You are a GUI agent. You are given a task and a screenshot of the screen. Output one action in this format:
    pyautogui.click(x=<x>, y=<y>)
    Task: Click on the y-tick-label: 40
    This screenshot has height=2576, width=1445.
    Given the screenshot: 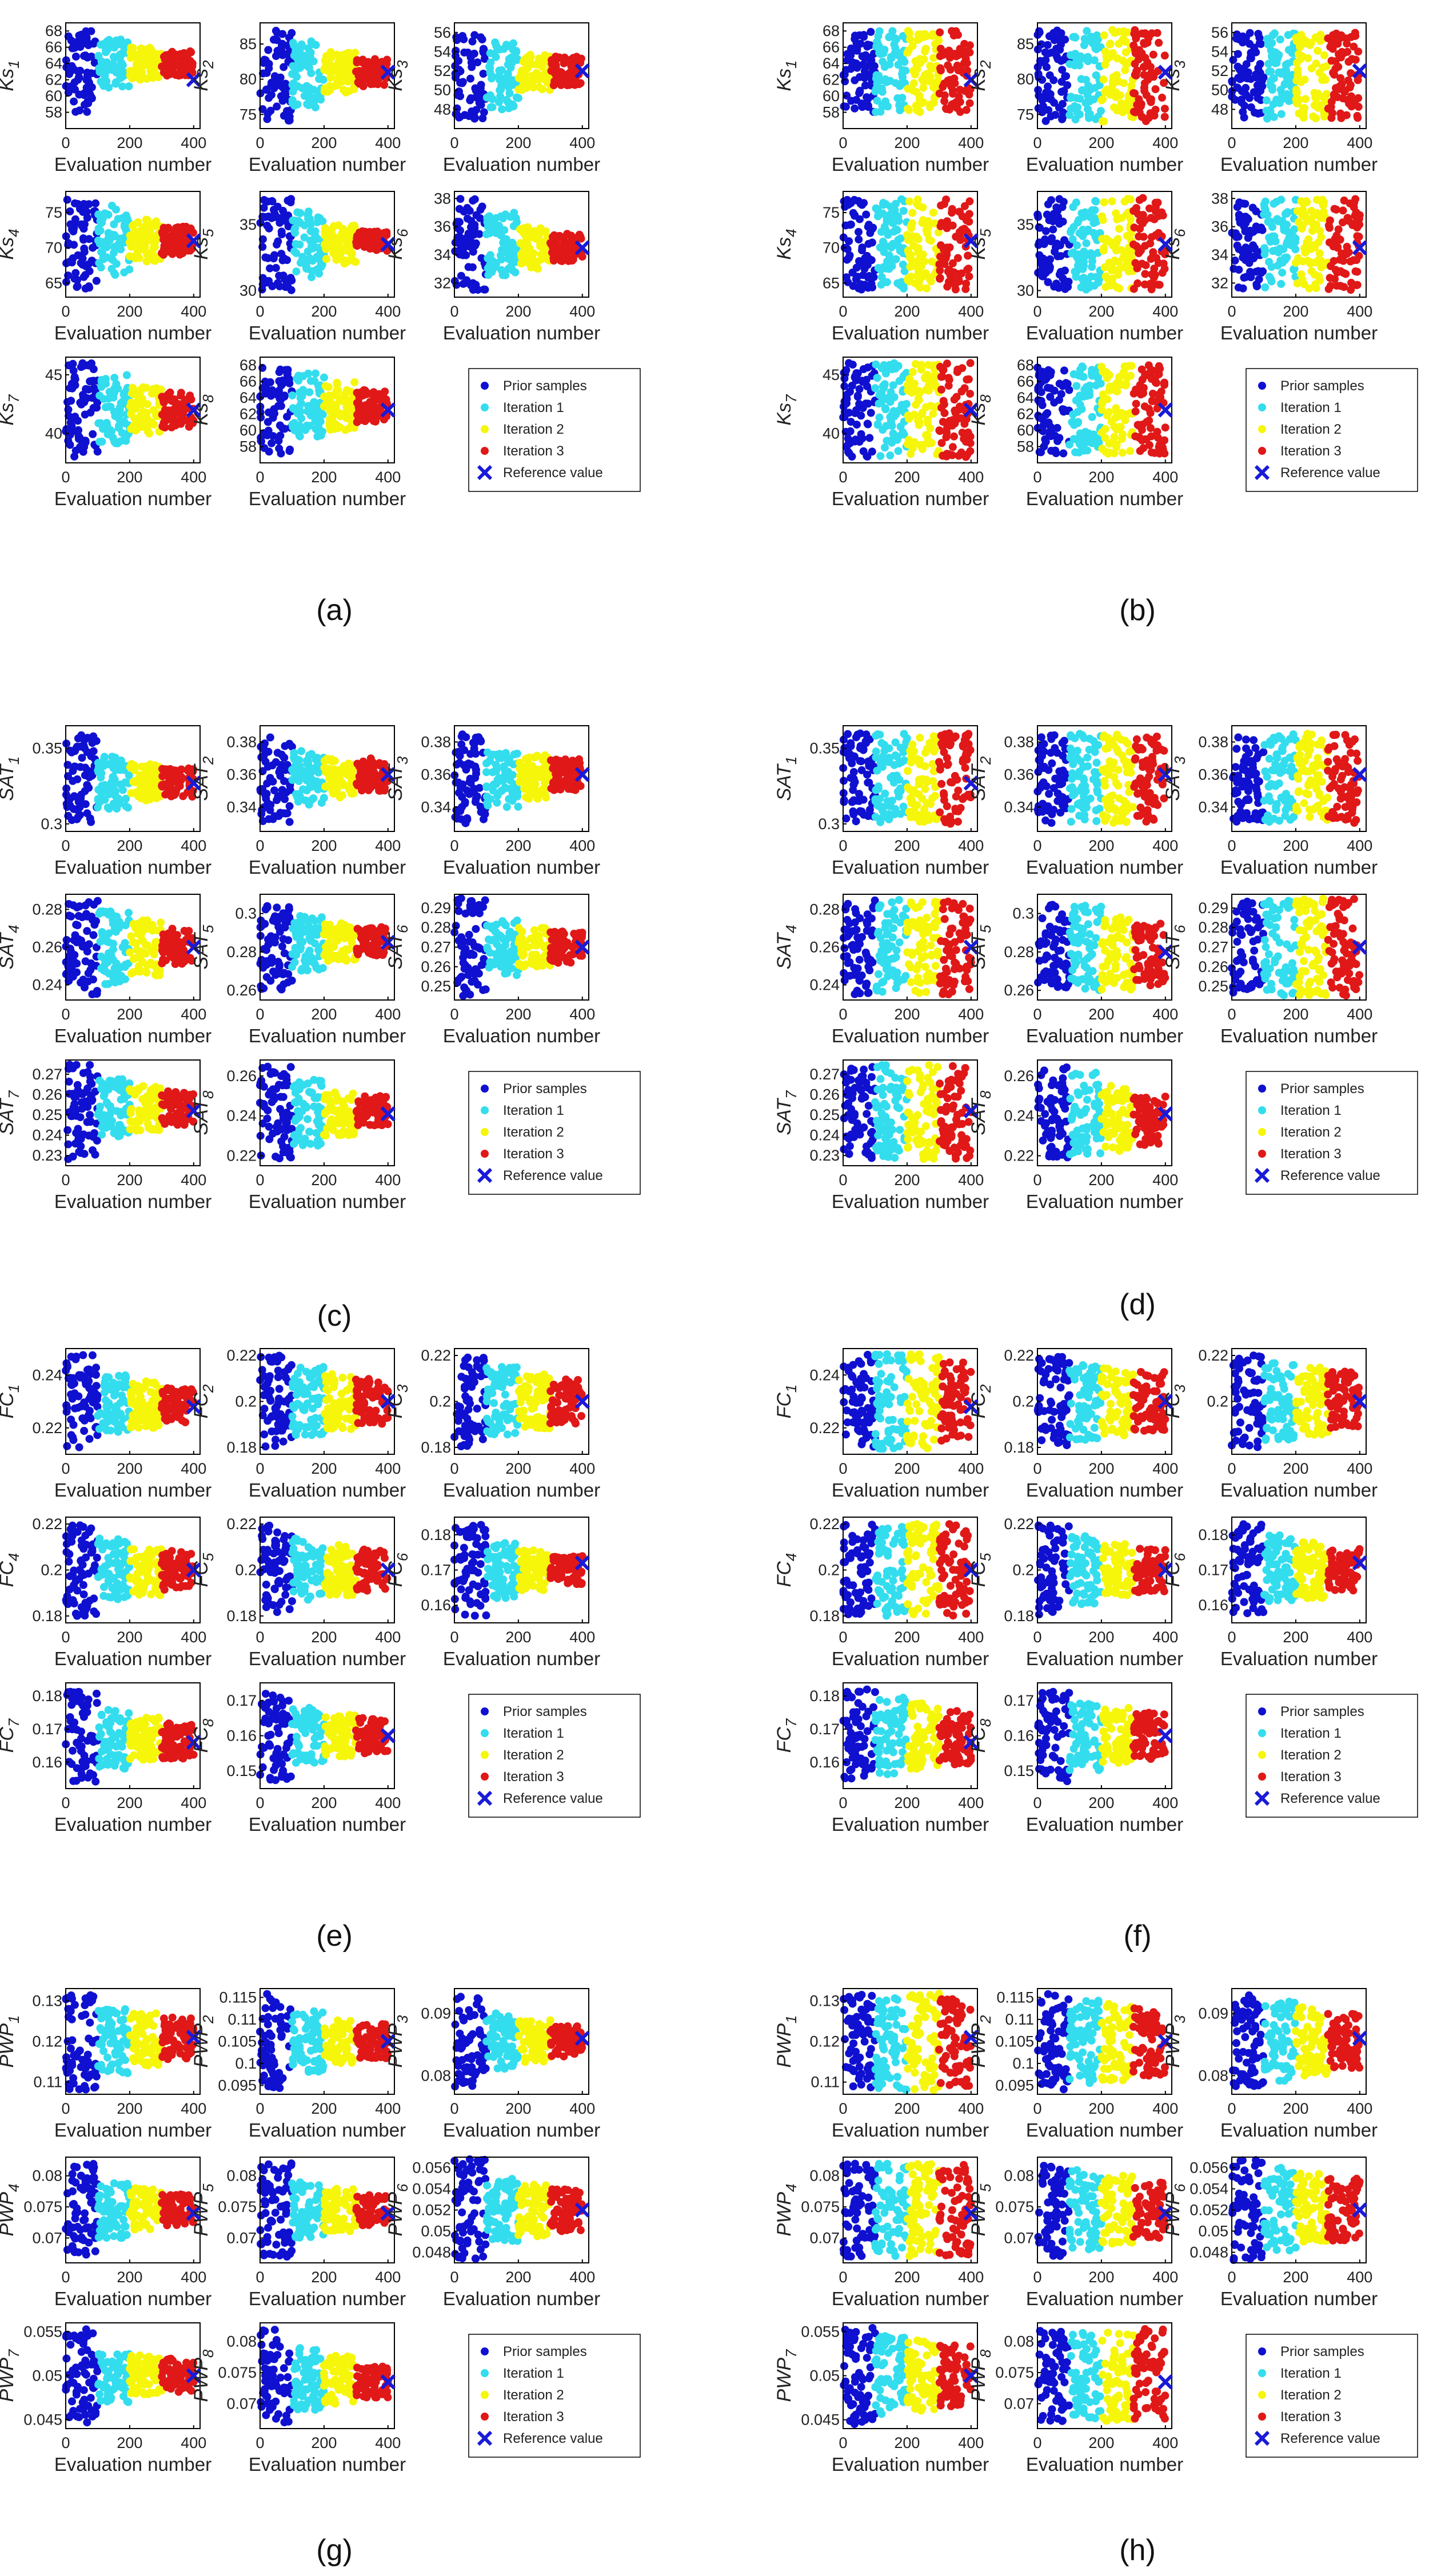 What is the action you would take?
    pyautogui.click(x=831, y=433)
    